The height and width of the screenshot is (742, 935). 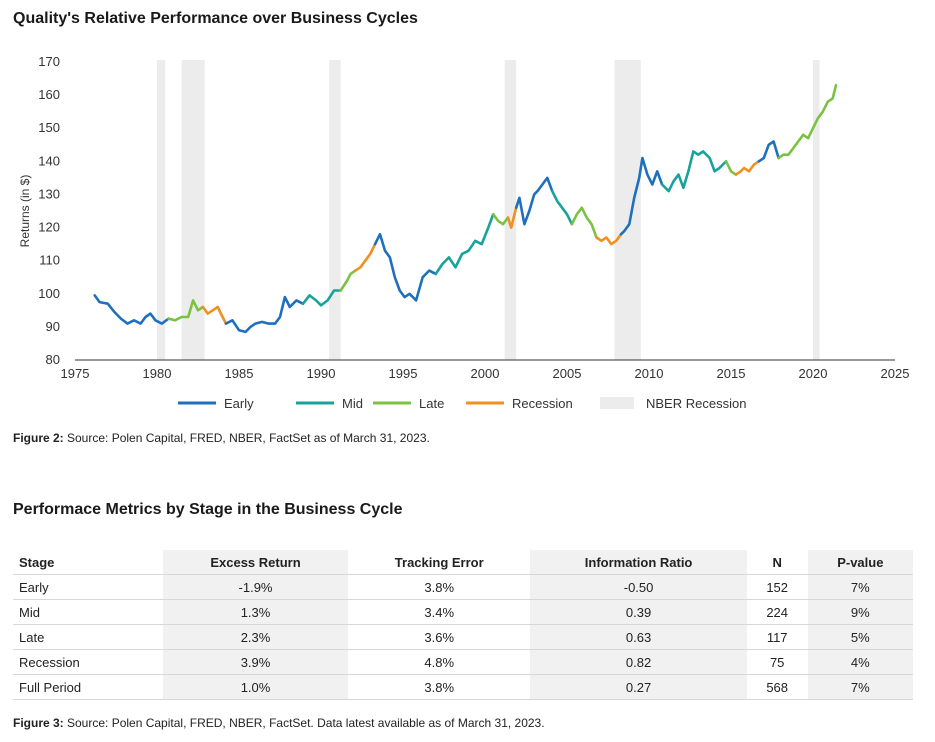 What do you see at coordinates (777, 562) in the screenshot?
I see `table-header-cell: N` at bounding box center [777, 562].